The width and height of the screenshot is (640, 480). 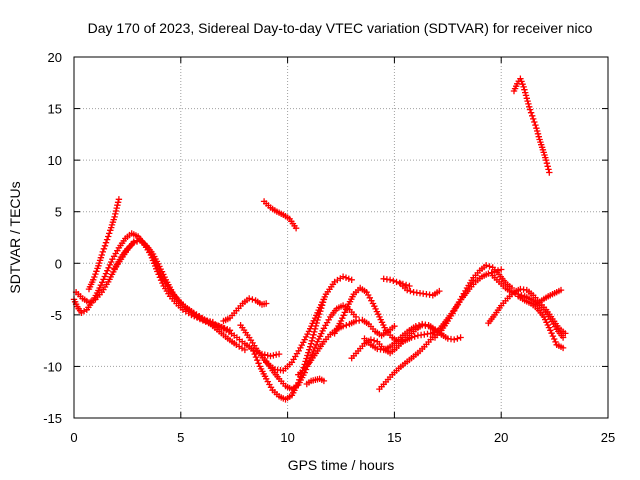 What do you see at coordinates (56, 315) in the screenshot?
I see `y-tick-label: -5` at bounding box center [56, 315].